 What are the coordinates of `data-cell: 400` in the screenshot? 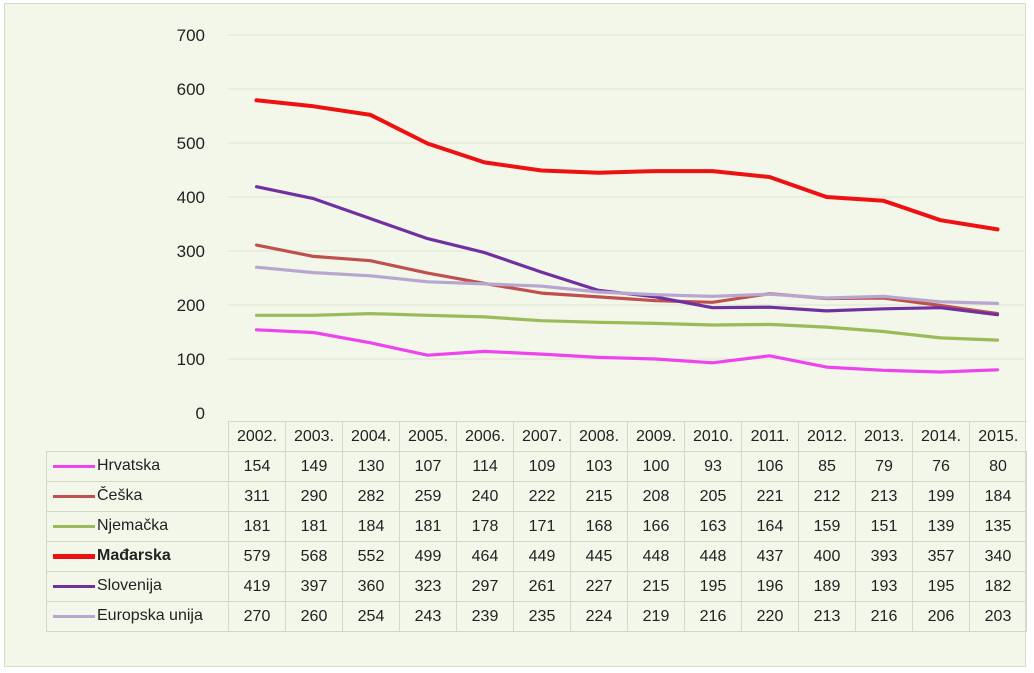 It's located at (827, 556).